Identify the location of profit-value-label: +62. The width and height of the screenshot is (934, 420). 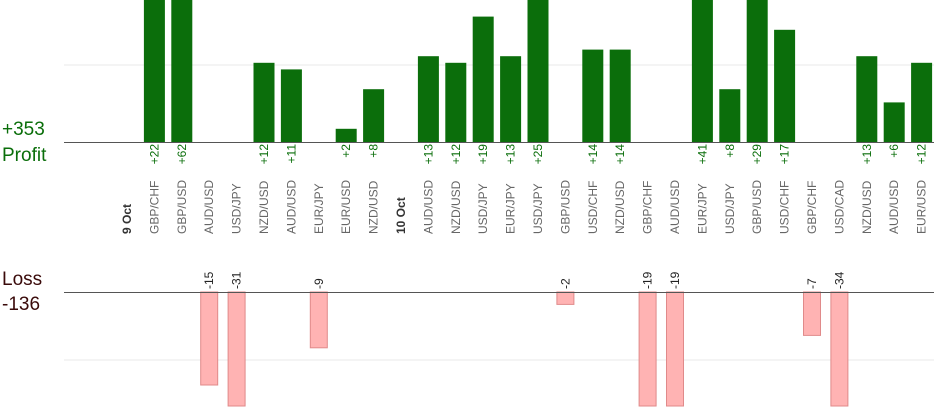
(182, 154).